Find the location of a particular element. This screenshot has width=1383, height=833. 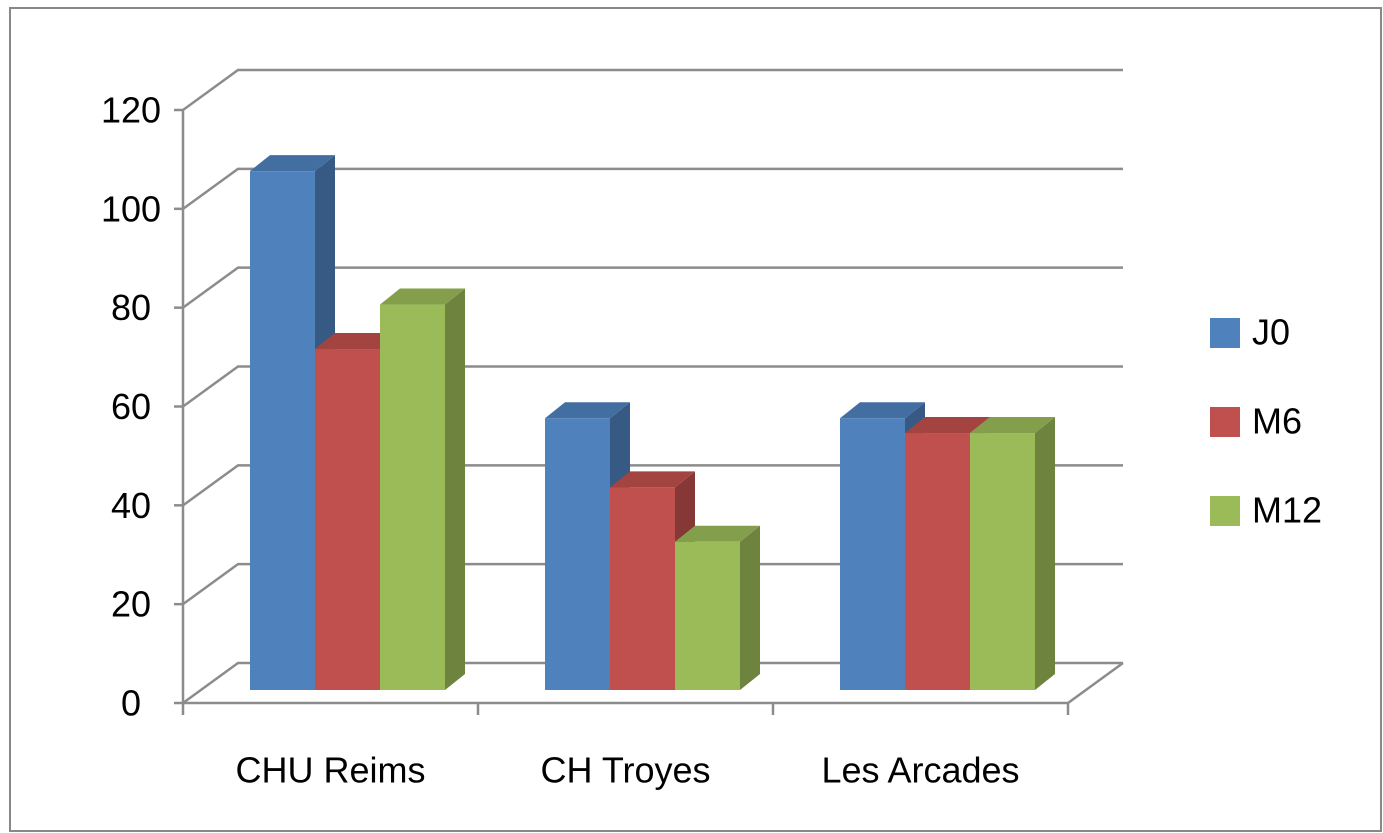

legend-label: J0 is located at coordinates (1271, 332).